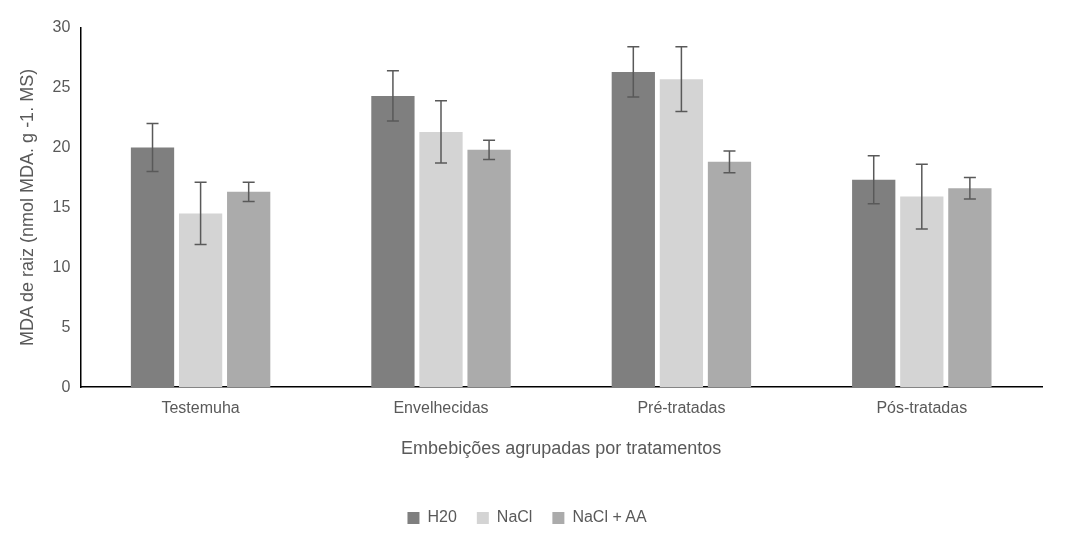  I want to click on legend-label: H20, so click(442, 517).